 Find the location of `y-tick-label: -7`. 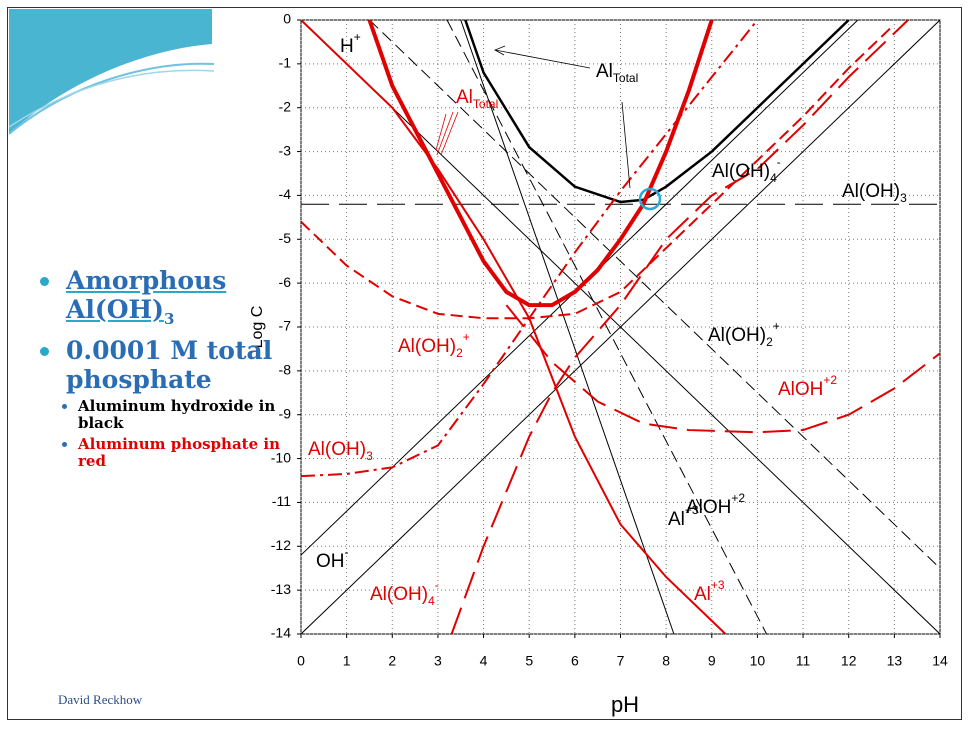

y-tick-label: -7 is located at coordinates (285, 326).